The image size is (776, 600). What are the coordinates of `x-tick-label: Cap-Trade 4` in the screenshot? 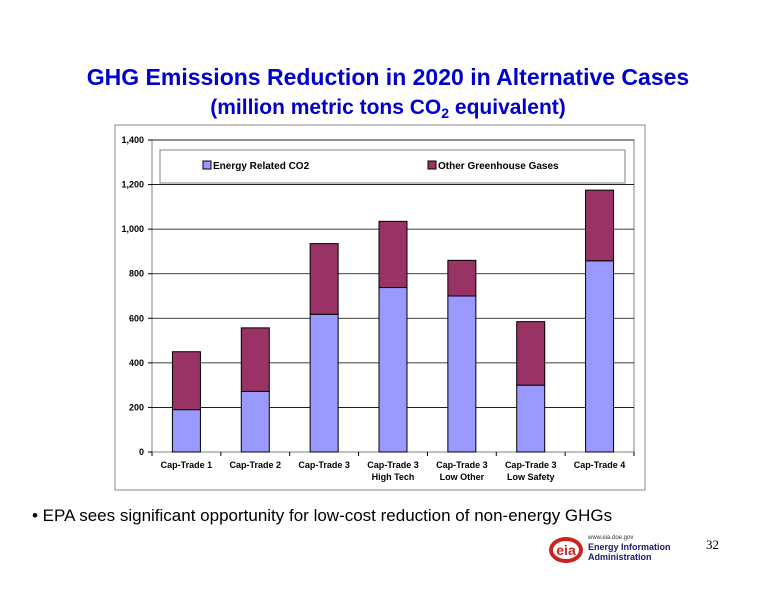 It's located at (600, 465).